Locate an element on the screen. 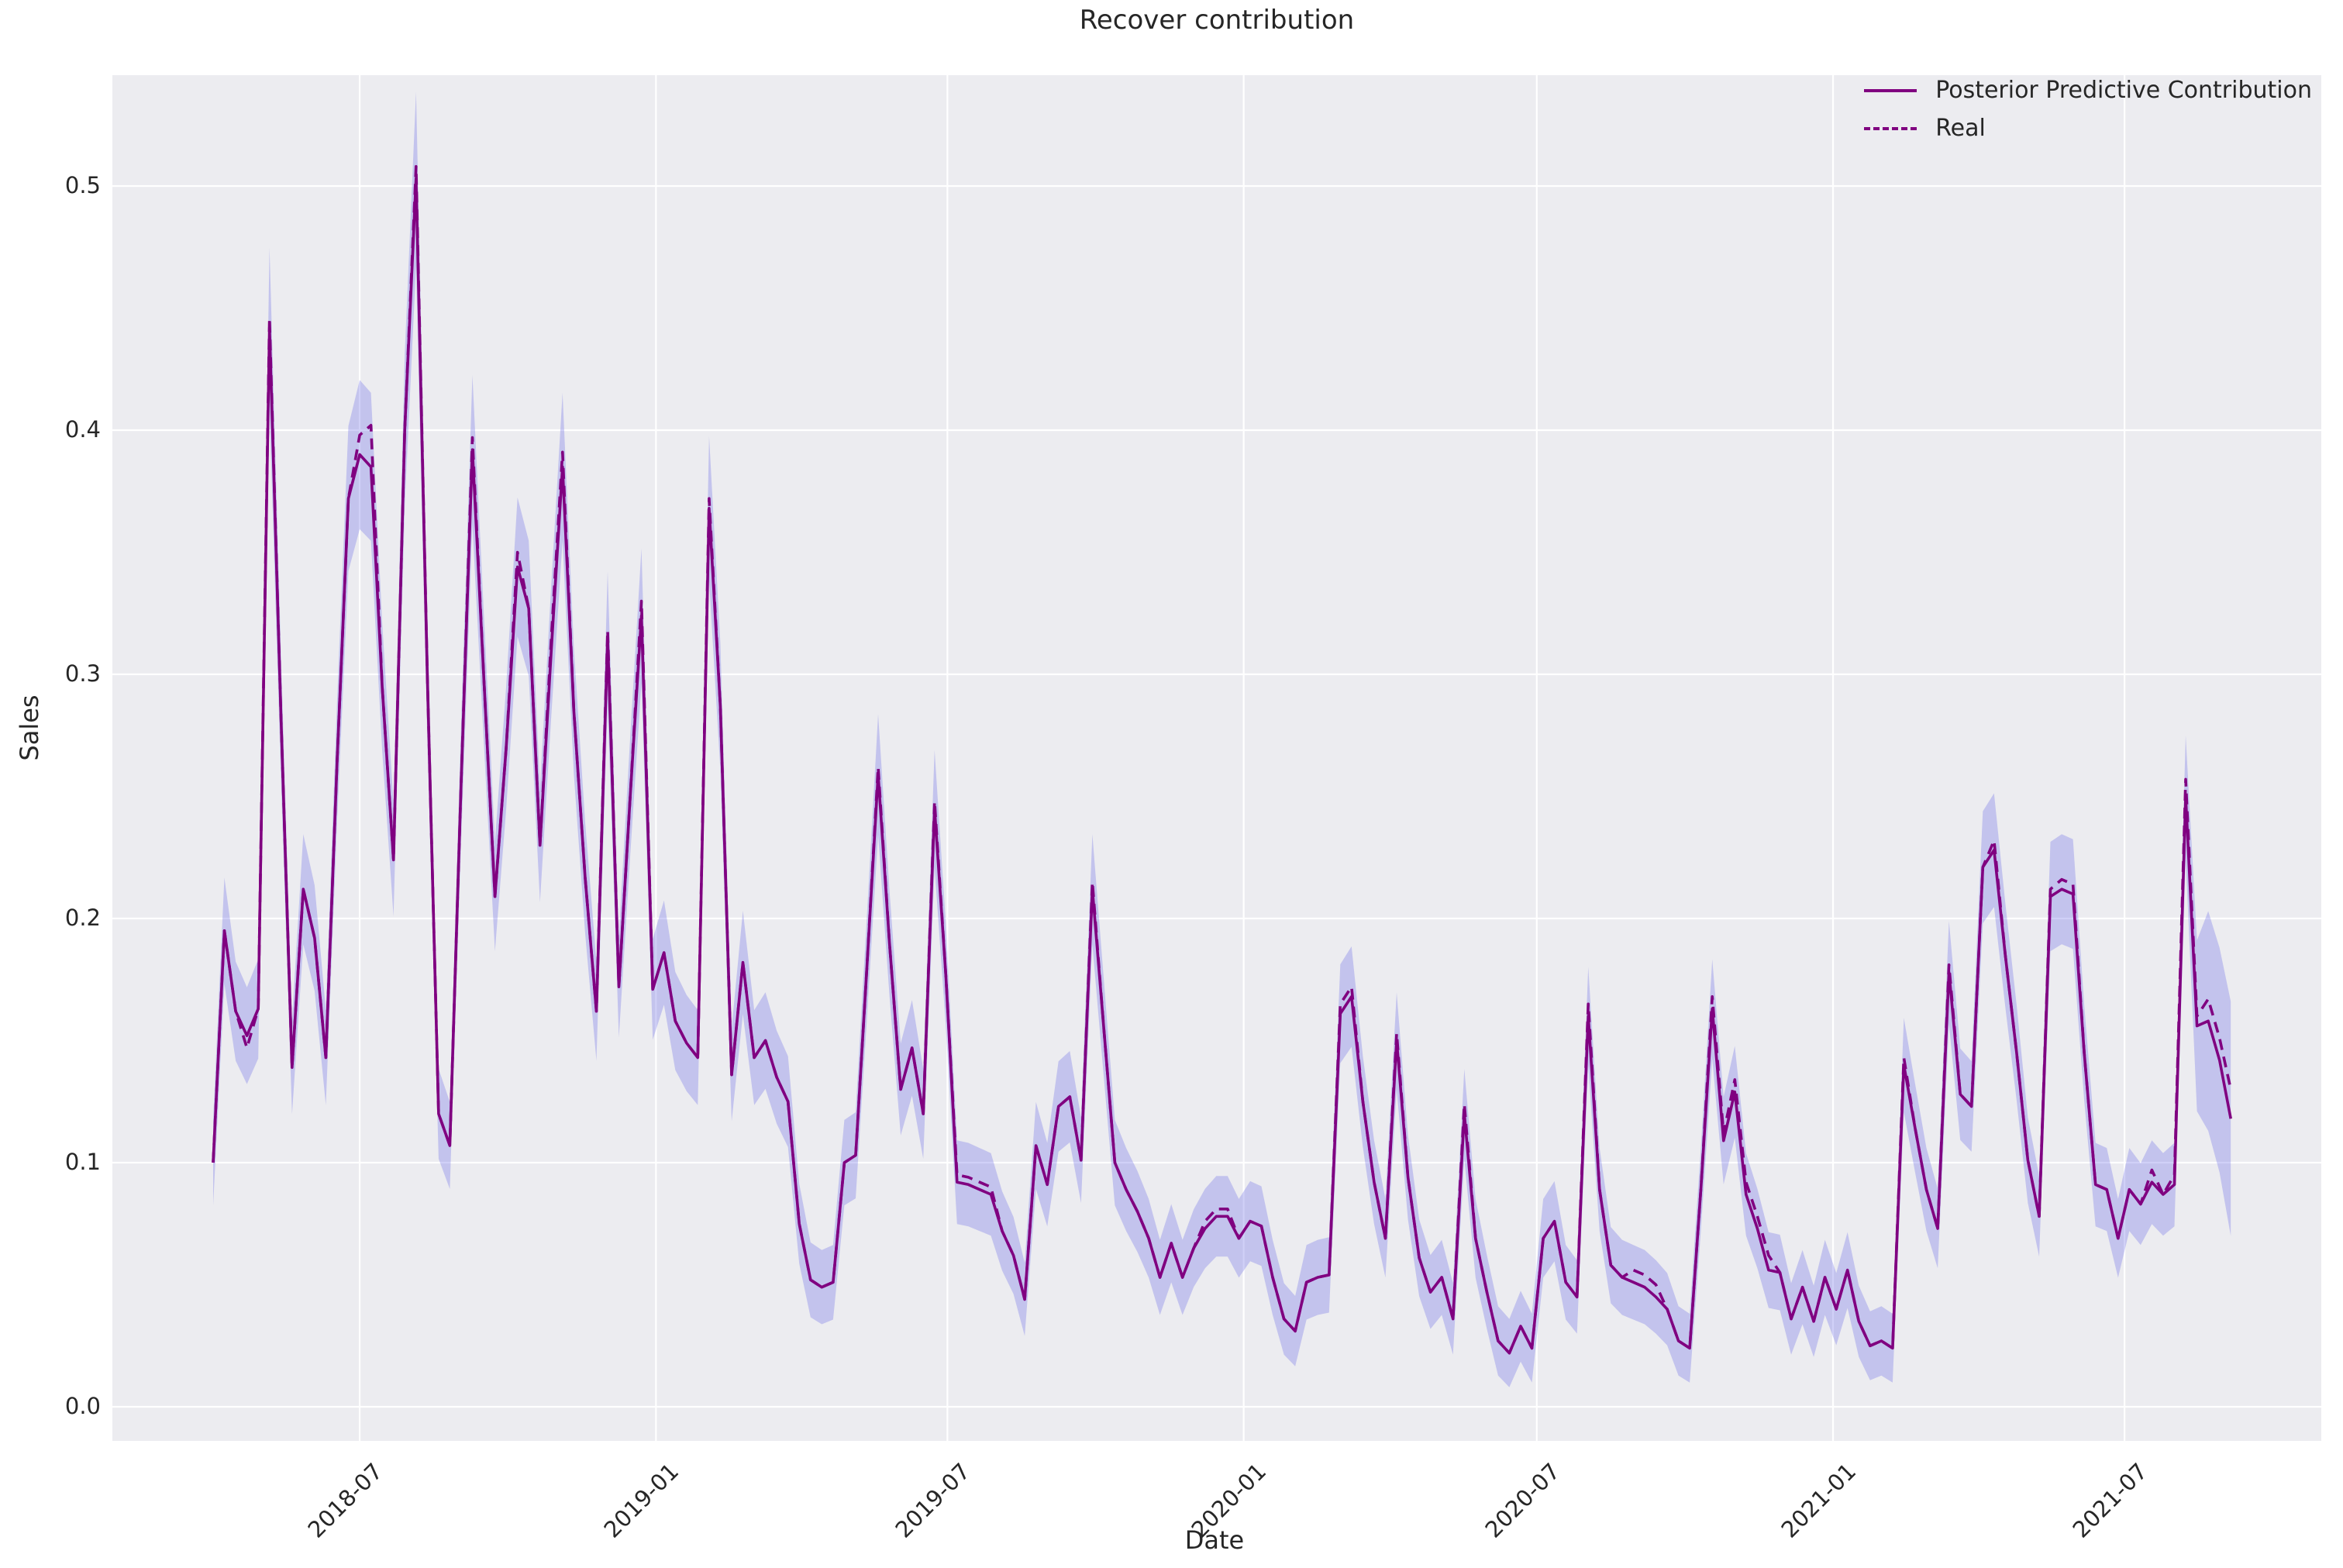 Image resolution: width=2343 pixels, height=1568 pixels. legend-label-posterior-predictive: Posterior Predictive Contribution is located at coordinates (2123, 90).